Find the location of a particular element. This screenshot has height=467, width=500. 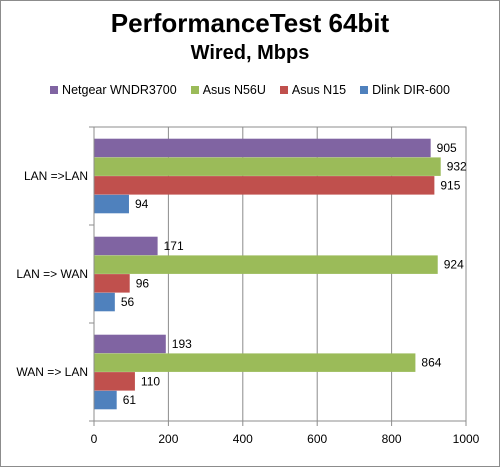

legend-swatch-dlink is located at coordinates (364, 90).